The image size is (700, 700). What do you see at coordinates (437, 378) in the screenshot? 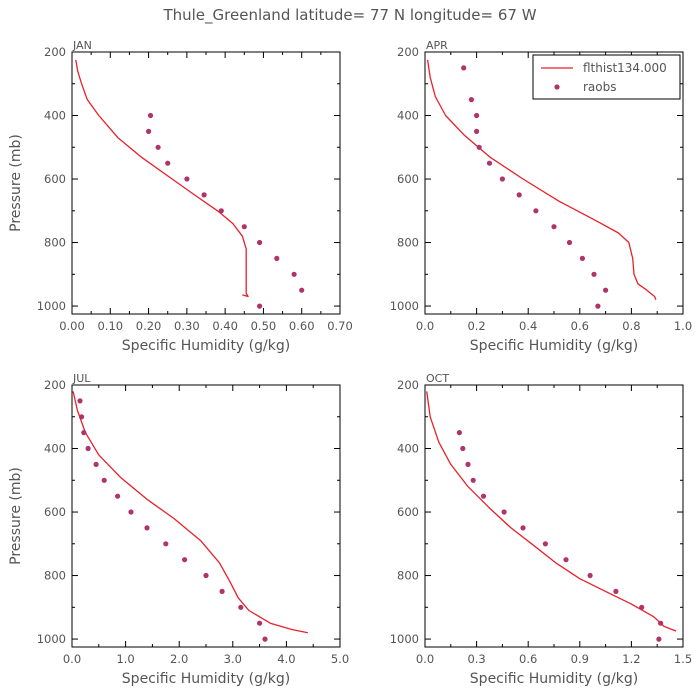
I see `panel-title: OCT` at bounding box center [437, 378].